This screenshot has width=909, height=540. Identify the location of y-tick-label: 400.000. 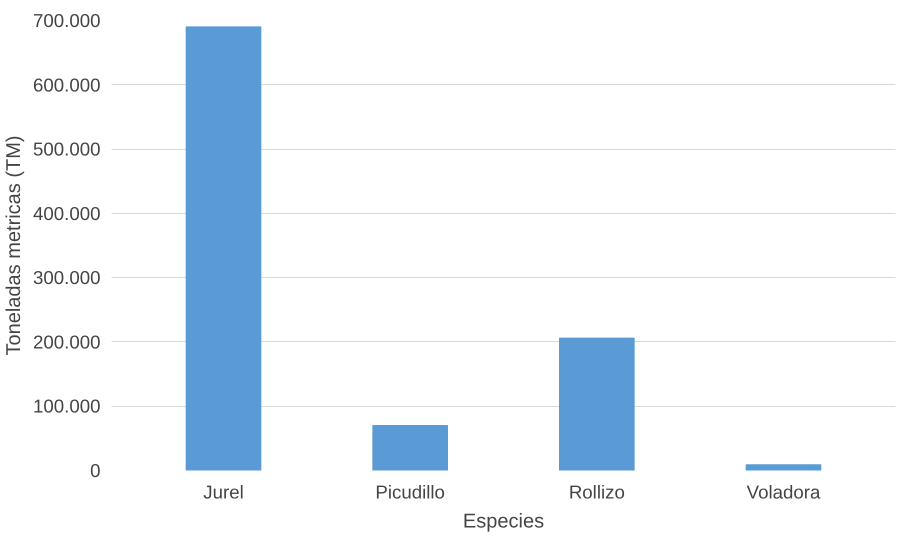
(67, 213).